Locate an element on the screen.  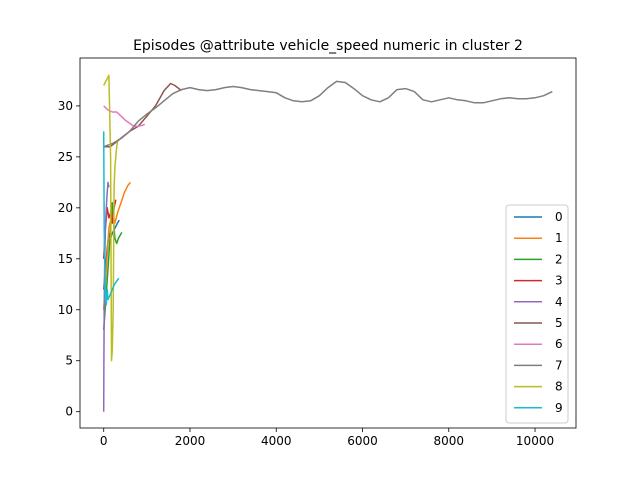
y-tick-label: 25 is located at coordinates (65, 157).